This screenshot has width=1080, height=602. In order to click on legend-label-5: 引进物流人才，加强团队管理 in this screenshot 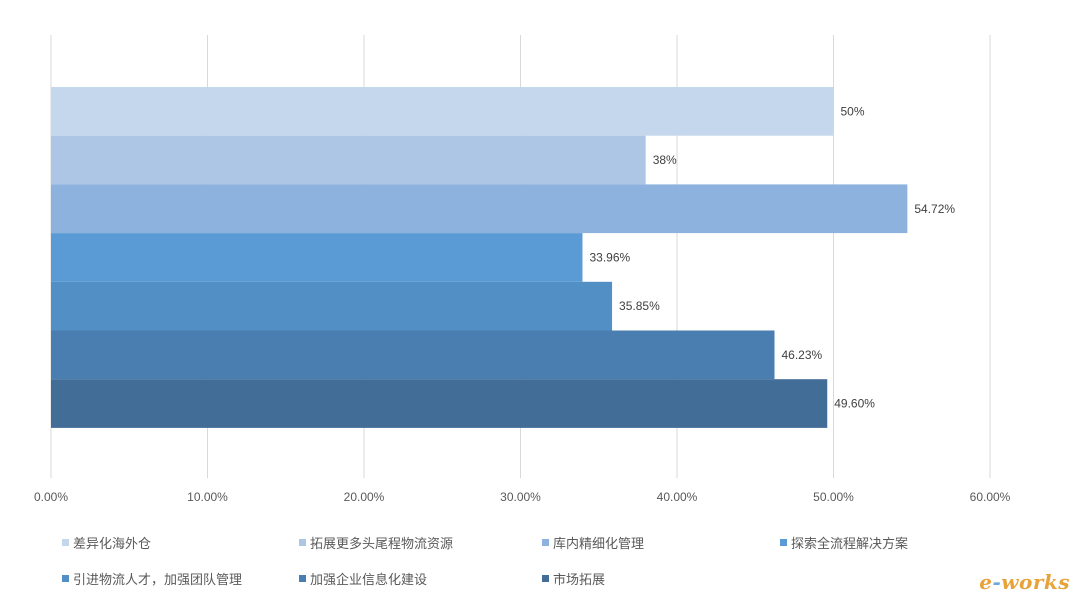, I will do `click(157, 580)`.